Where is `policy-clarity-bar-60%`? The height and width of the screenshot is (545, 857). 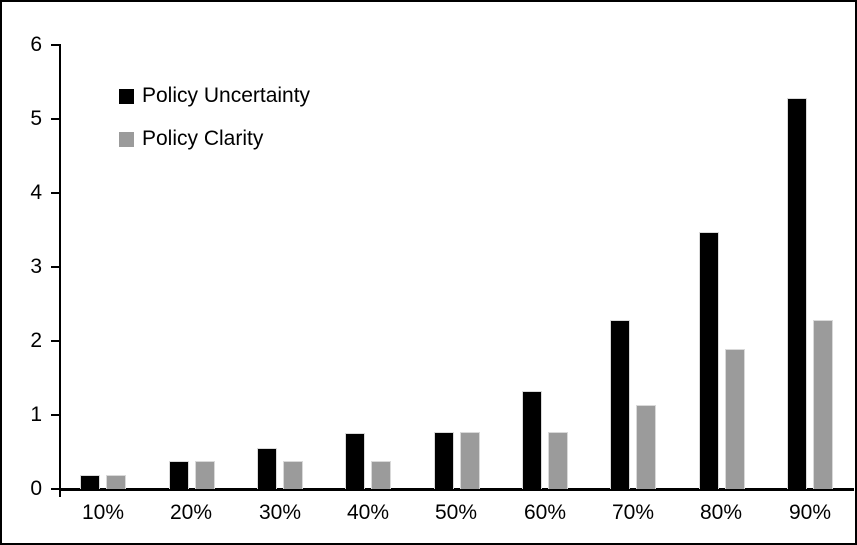 policy-clarity-bar-60% is located at coordinates (558, 460).